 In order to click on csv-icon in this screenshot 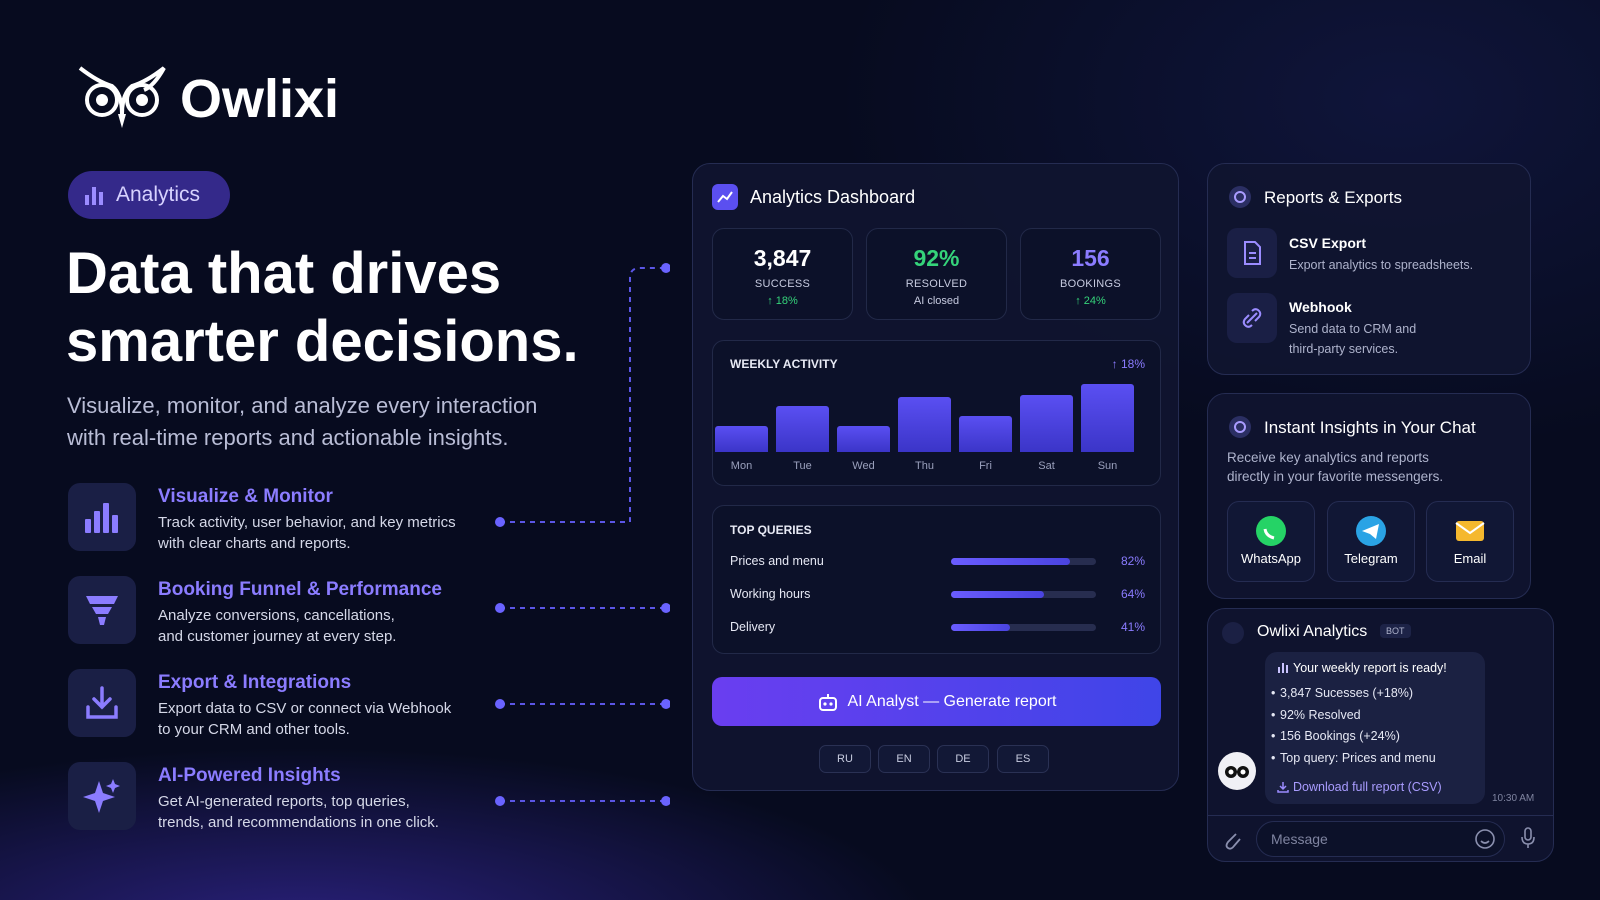, I will do `click(1252, 253)`.